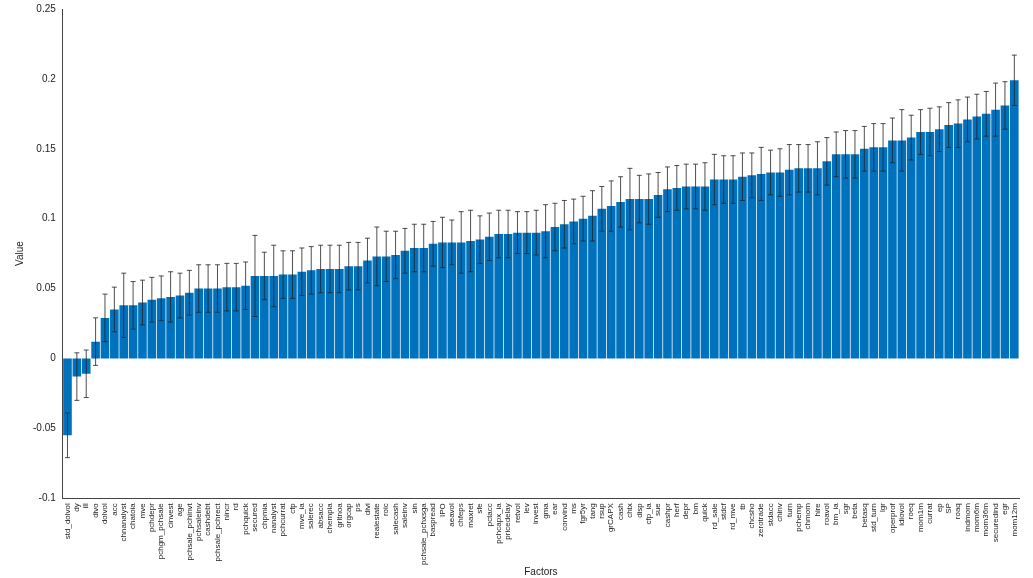 This screenshot has height=578, width=1033. I want to click on x-tick-label: mom1m, so click(920, 517).